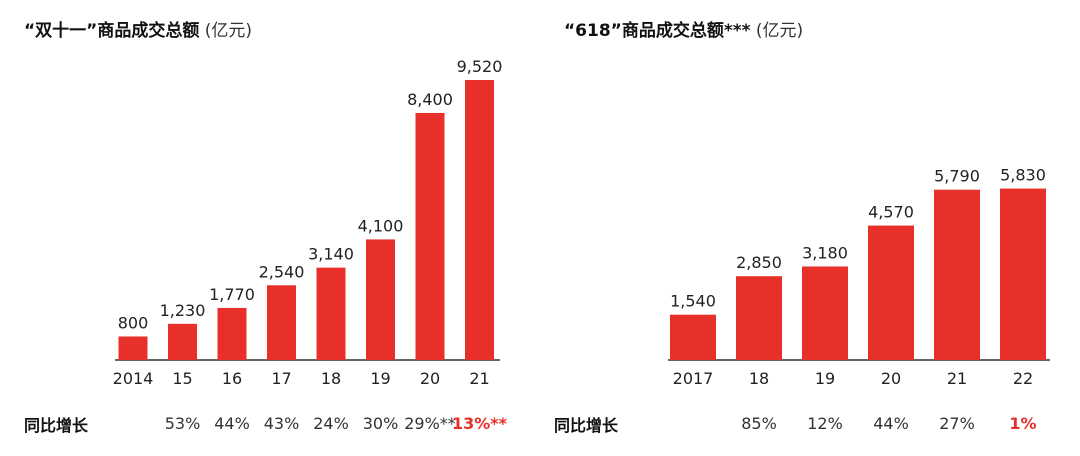  I want to click on data-label: 9,520, so click(480, 66).